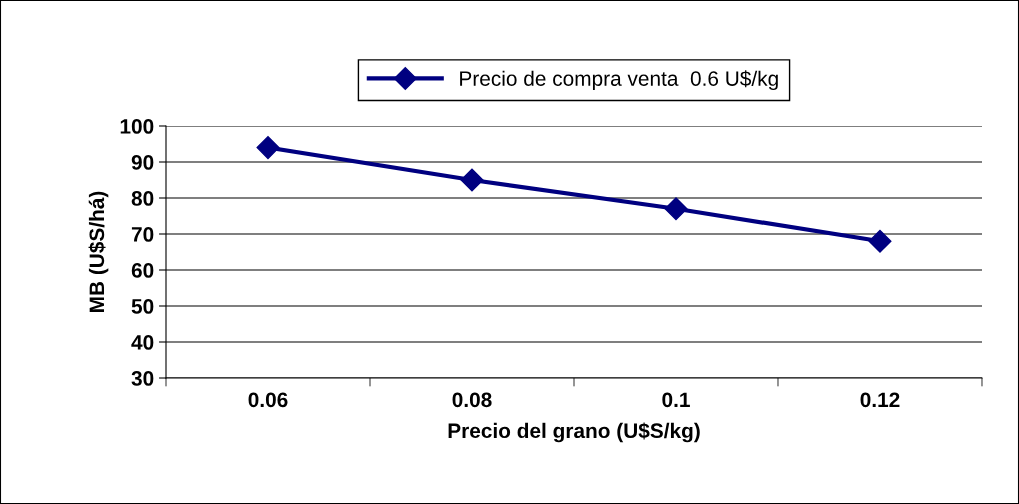 Image resolution: width=1019 pixels, height=504 pixels. What do you see at coordinates (880, 400) in the screenshot?
I see `x-tick-label: 0.12` at bounding box center [880, 400].